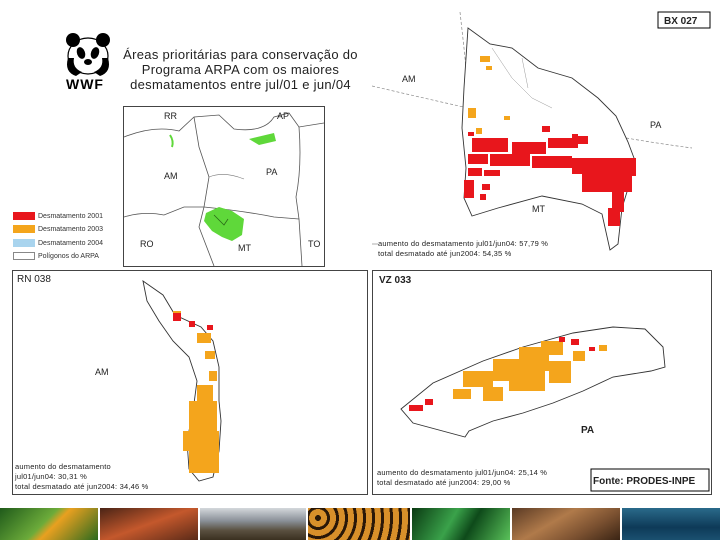 This screenshot has width=720, height=540. What do you see at coordinates (283, 116) in the screenshot?
I see `overview-label-ap: AP` at bounding box center [283, 116].